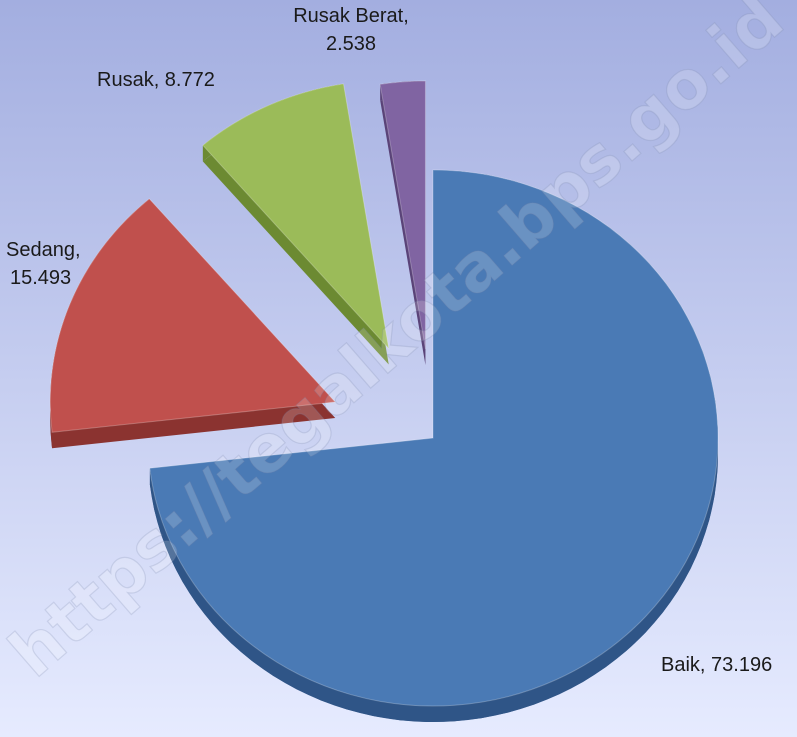 The height and width of the screenshot is (737, 797). What do you see at coordinates (156, 80) in the screenshot?
I see `data-label-rusak: Rusak, 8.772` at bounding box center [156, 80].